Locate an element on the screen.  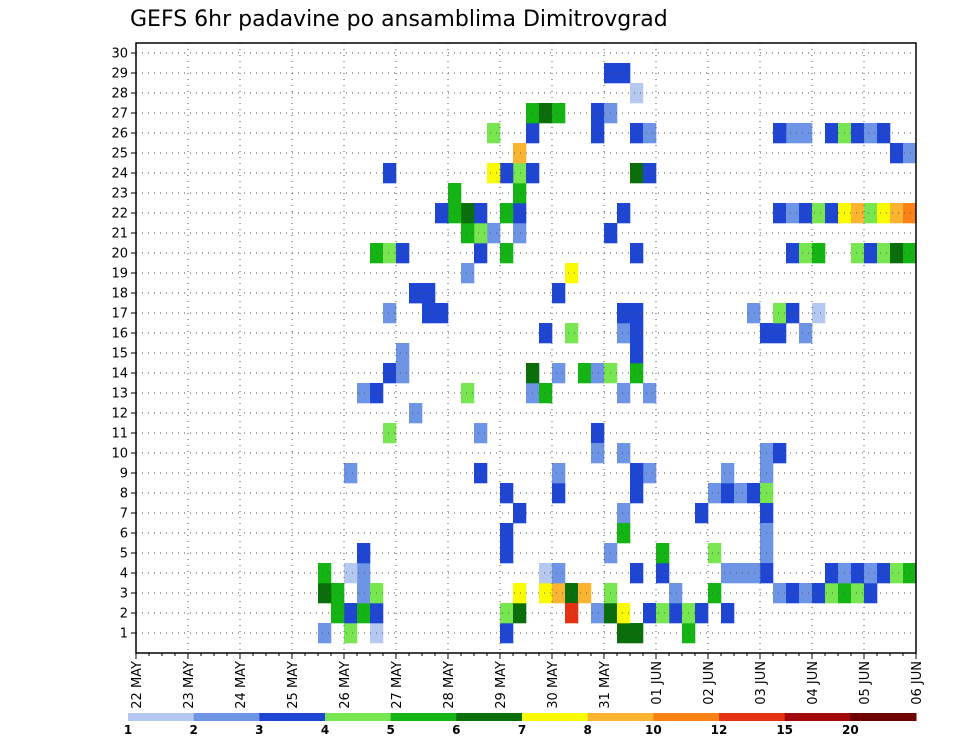
x-tick-label: 03 JUN is located at coordinates (761, 683).